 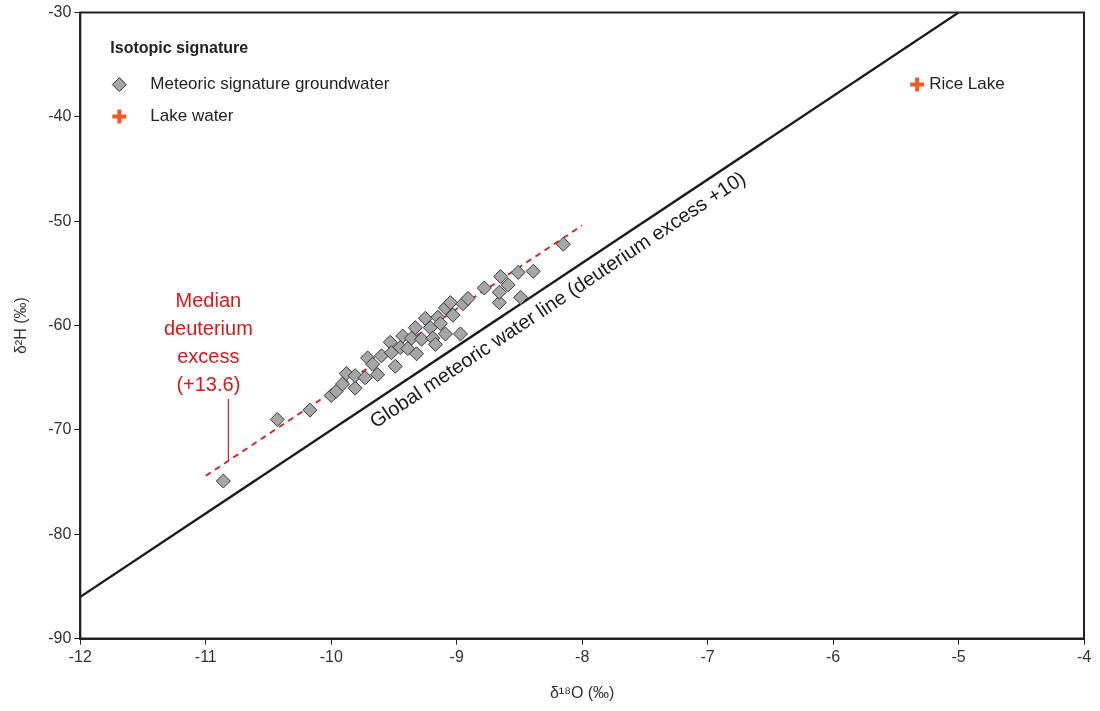 I want to click on y-tick-label: -80, so click(x=60, y=533).